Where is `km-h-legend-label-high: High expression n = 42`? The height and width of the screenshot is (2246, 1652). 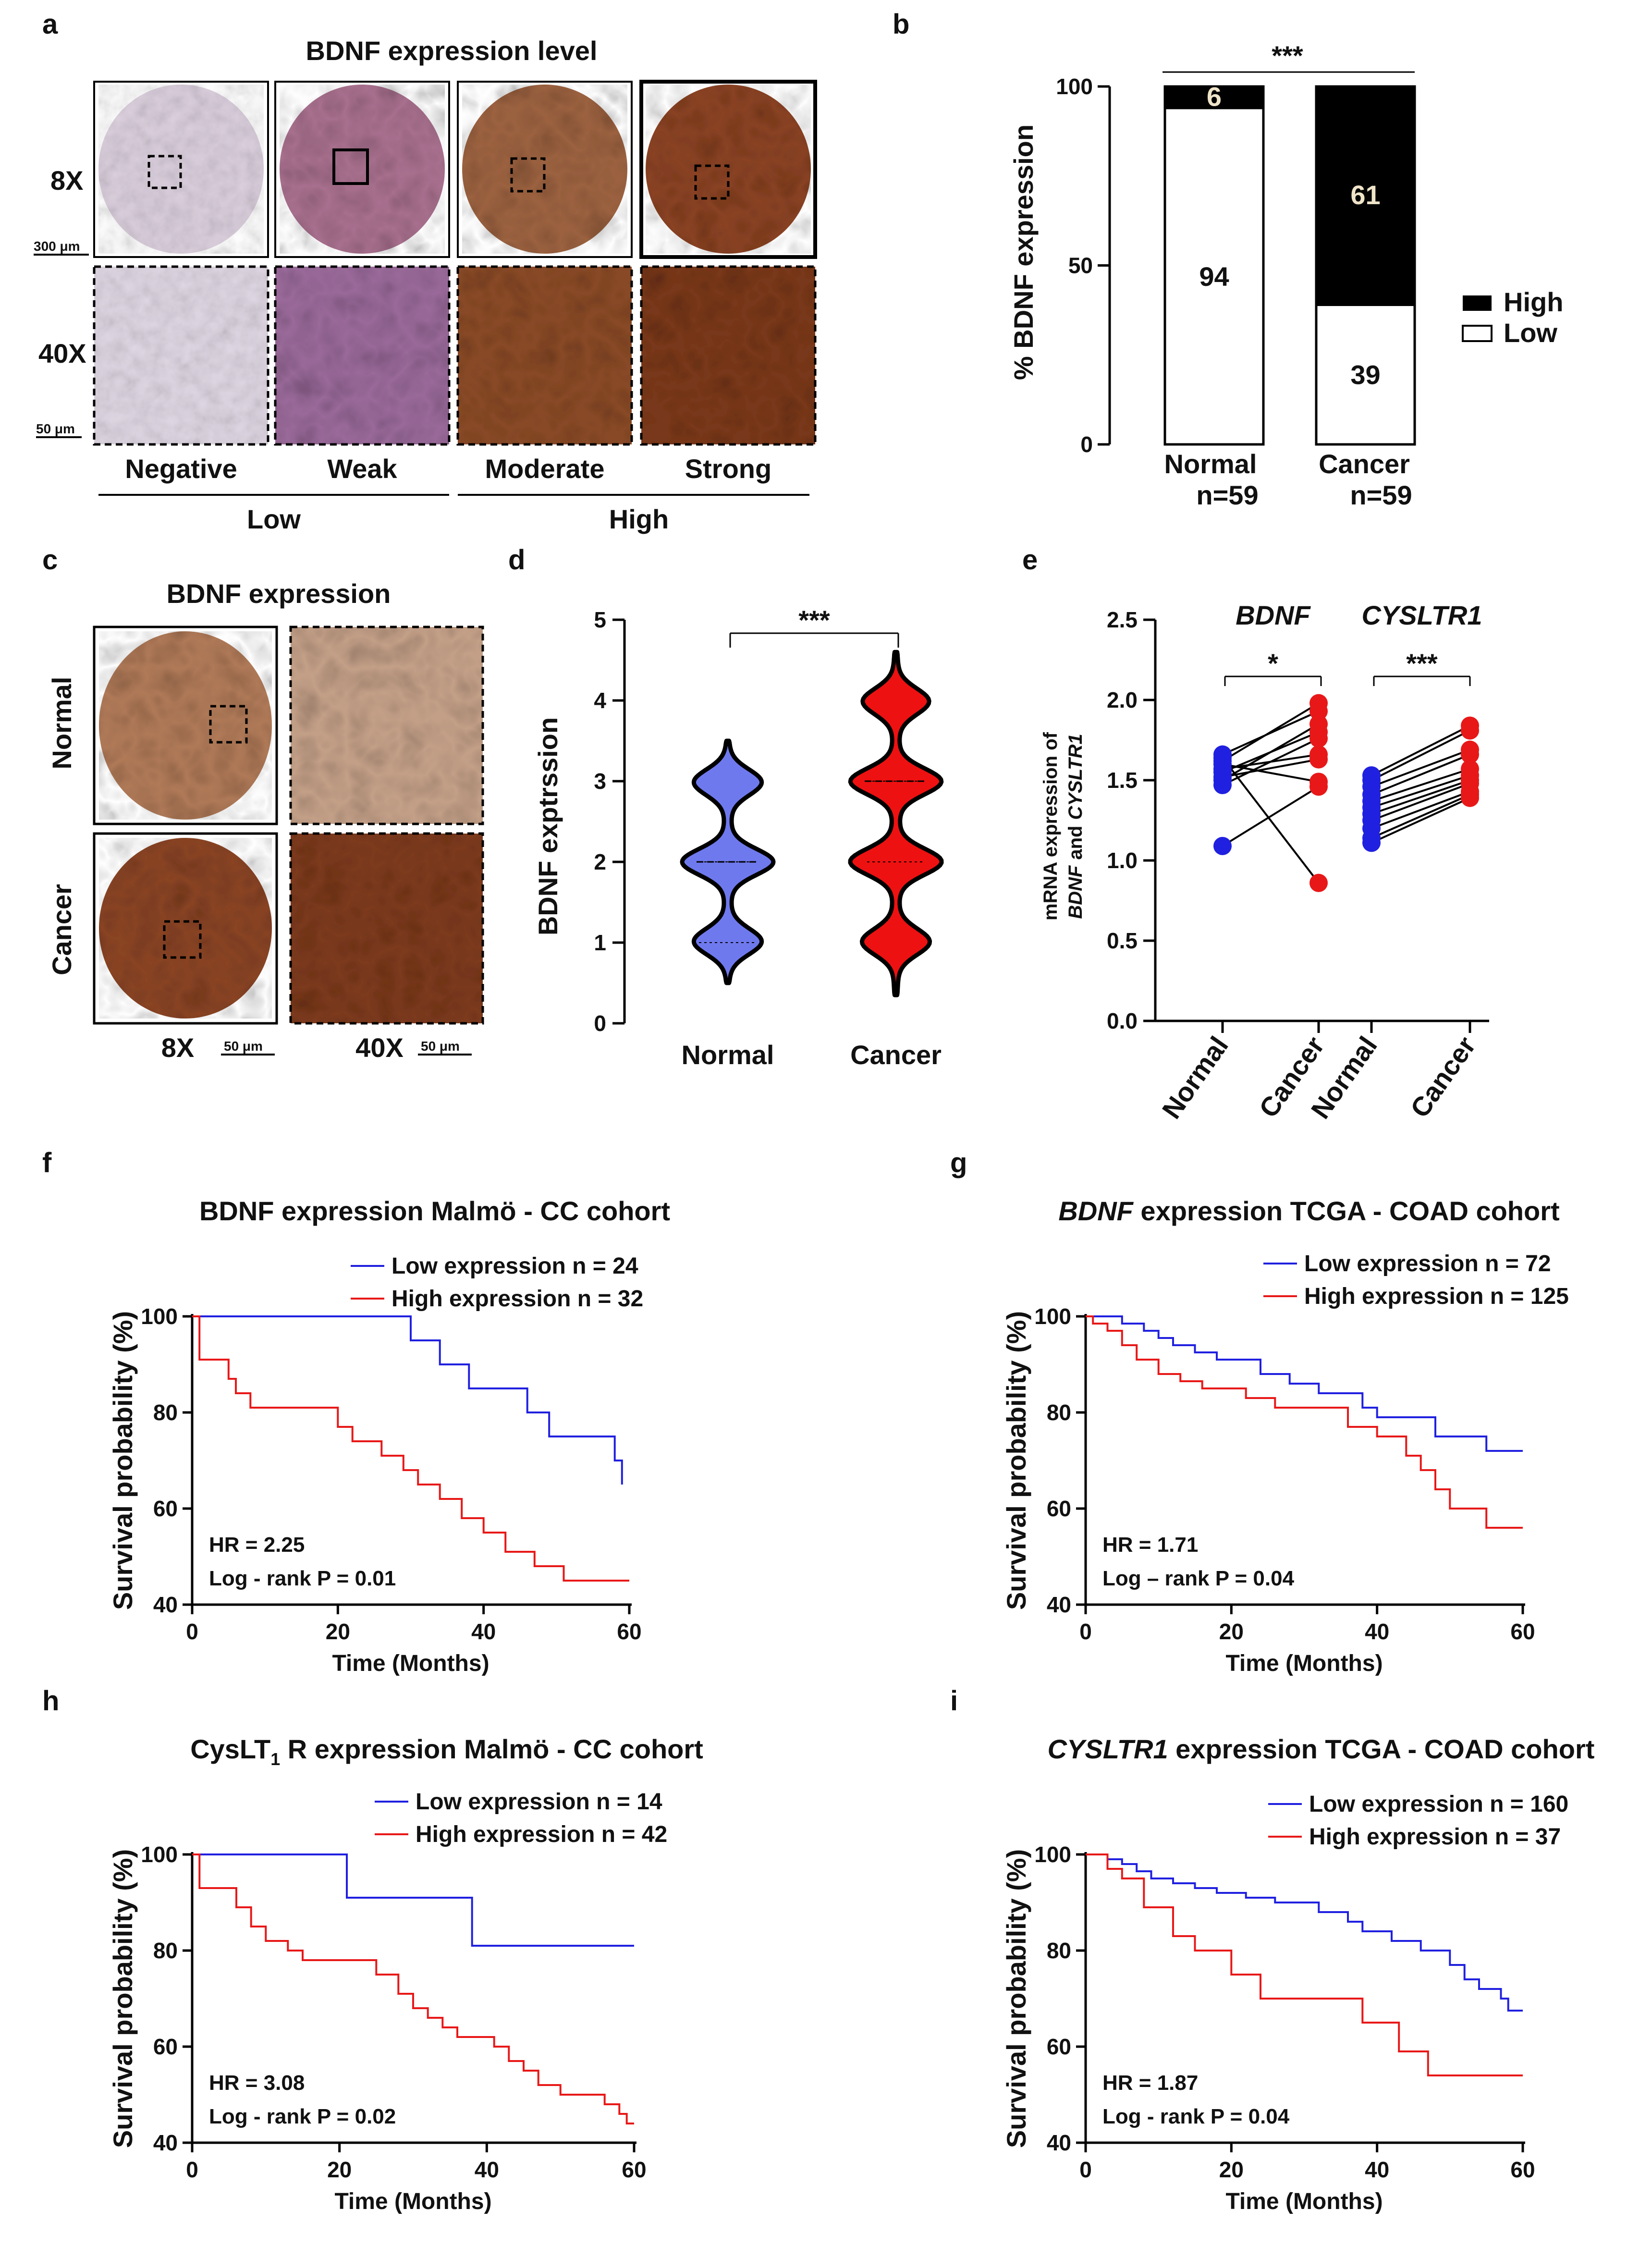
km-h-legend-label-high: High expression n = 42 is located at coordinates (541, 1834).